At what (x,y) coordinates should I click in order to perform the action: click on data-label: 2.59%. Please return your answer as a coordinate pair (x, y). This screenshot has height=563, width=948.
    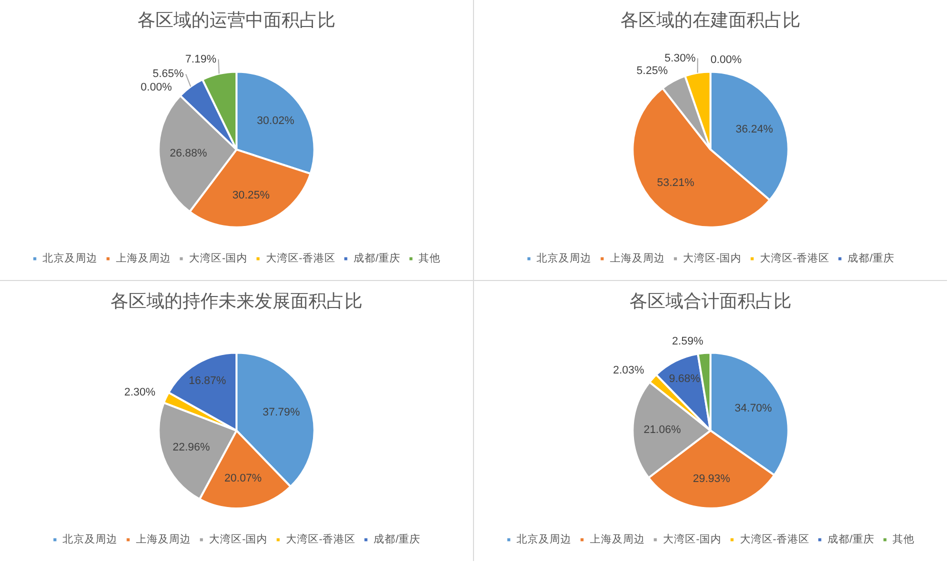
    Looking at the image, I should click on (688, 341).